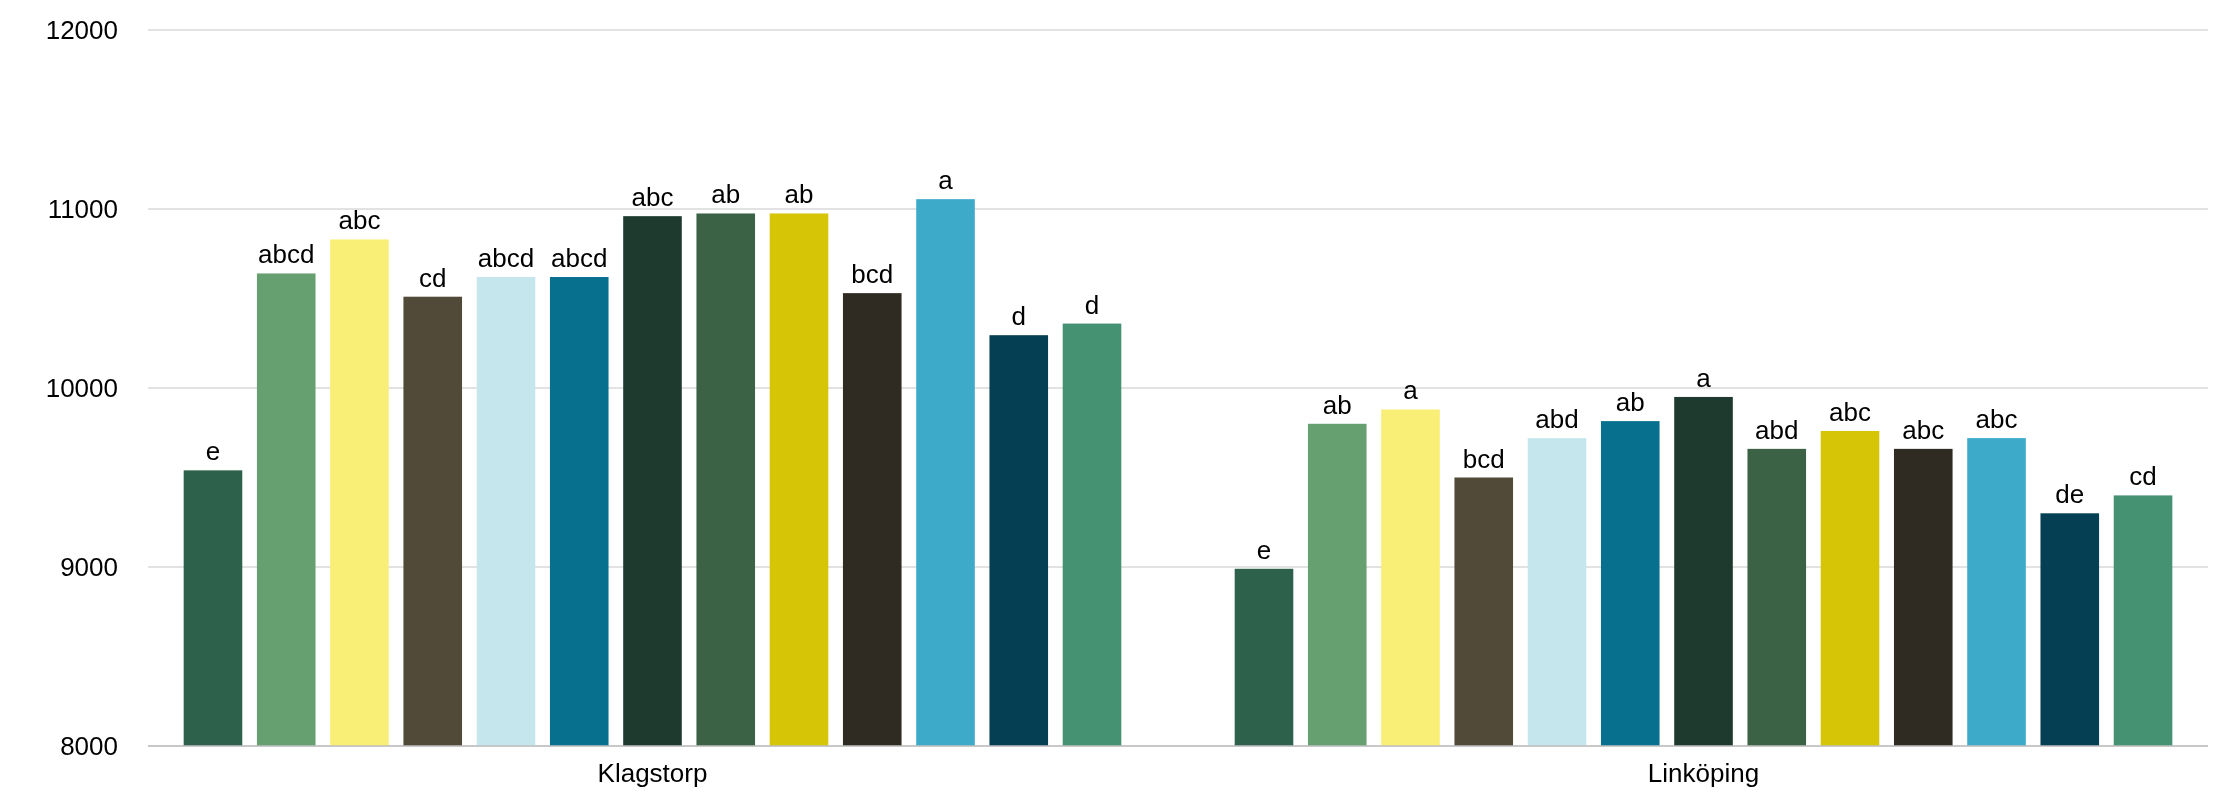 The width and height of the screenshot is (2224, 799). What do you see at coordinates (89, 567) in the screenshot?
I see `y-tick-label: 9000` at bounding box center [89, 567].